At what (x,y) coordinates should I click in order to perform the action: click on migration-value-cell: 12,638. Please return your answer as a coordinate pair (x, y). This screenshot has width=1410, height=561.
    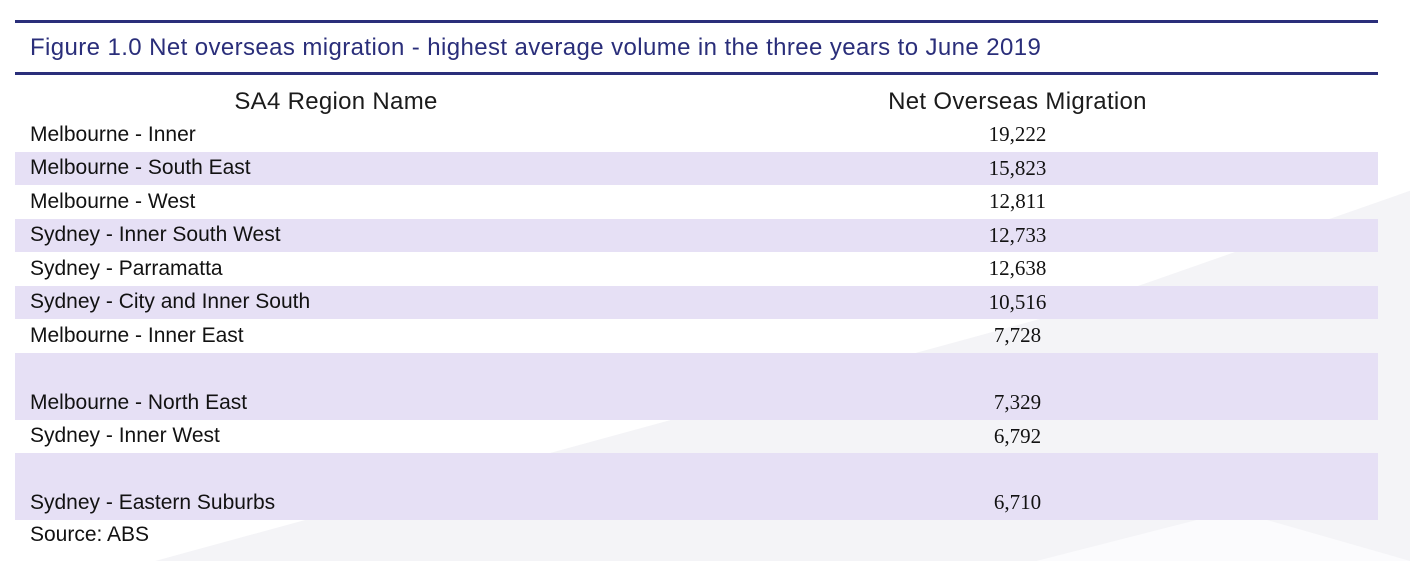
    Looking at the image, I should click on (1017, 268).